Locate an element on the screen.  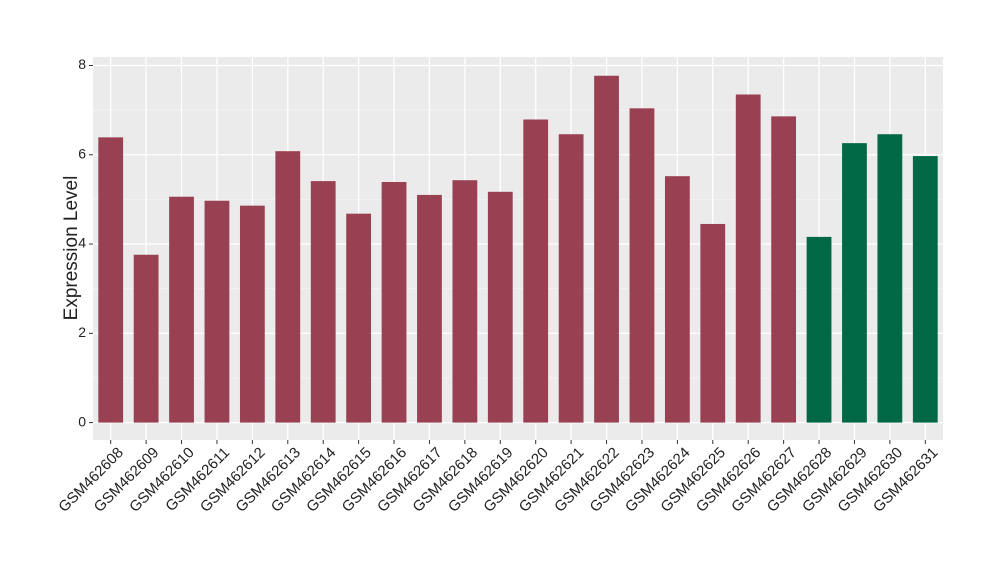
y-tick-label: 8 is located at coordinates (82, 64).